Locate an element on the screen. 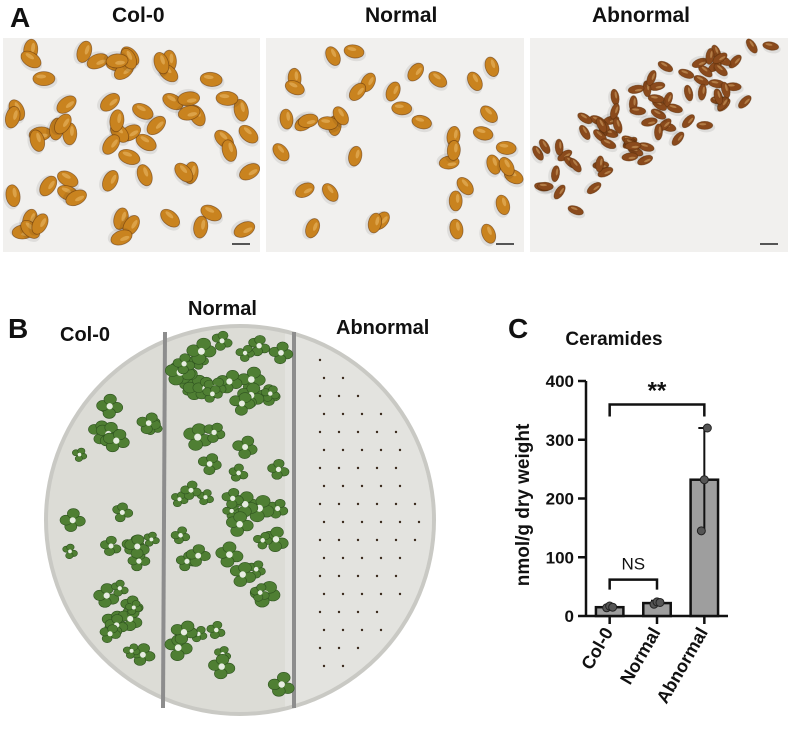 The image size is (790, 733). scale-bar is located at coordinates (241, 244).